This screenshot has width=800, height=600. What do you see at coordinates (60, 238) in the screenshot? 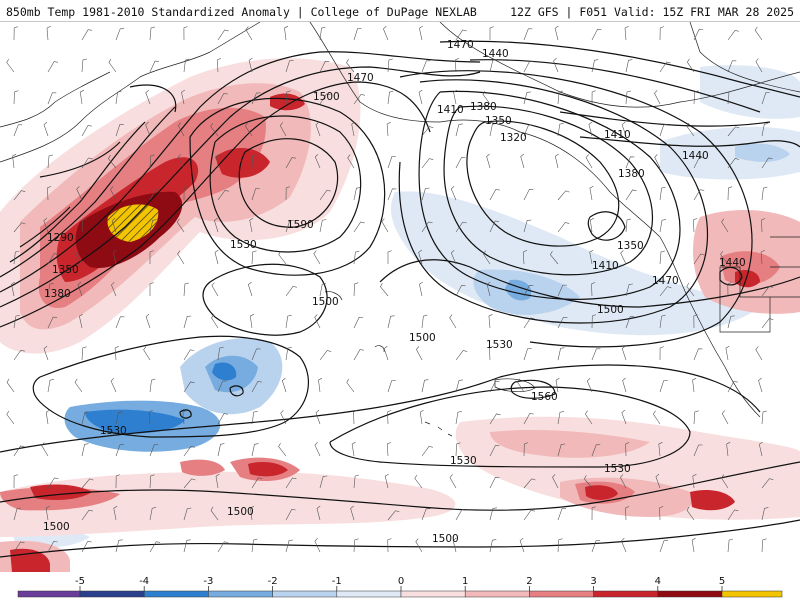
I see `contour-label: 1290` at bounding box center [60, 238].